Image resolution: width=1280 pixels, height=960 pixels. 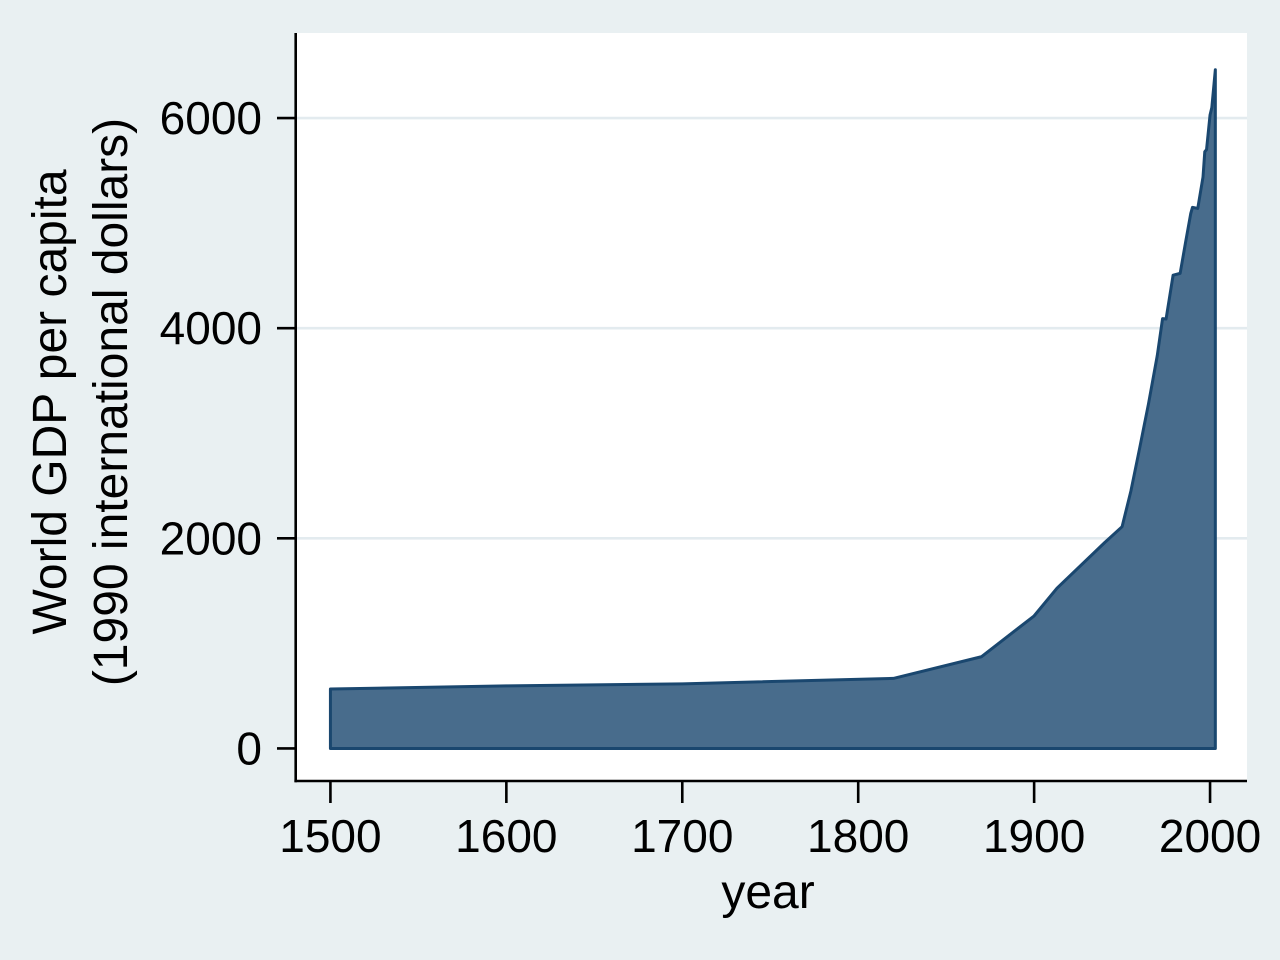 What do you see at coordinates (330, 836) in the screenshot?
I see `x-tick-label-1500: 1500` at bounding box center [330, 836].